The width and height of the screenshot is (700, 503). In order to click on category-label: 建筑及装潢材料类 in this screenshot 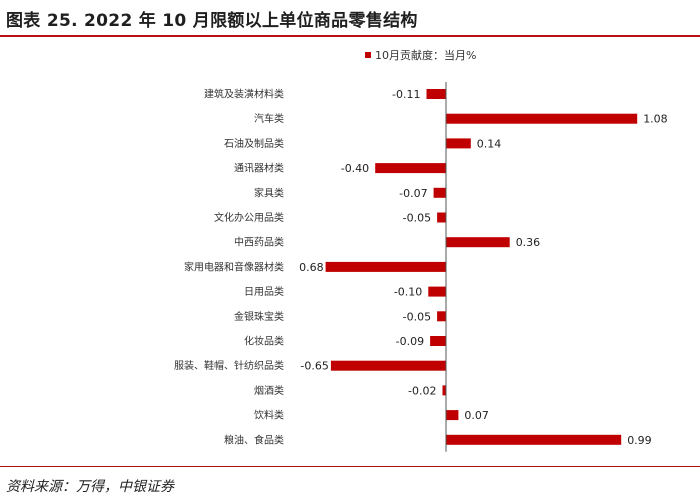, I will do `click(244, 94)`.